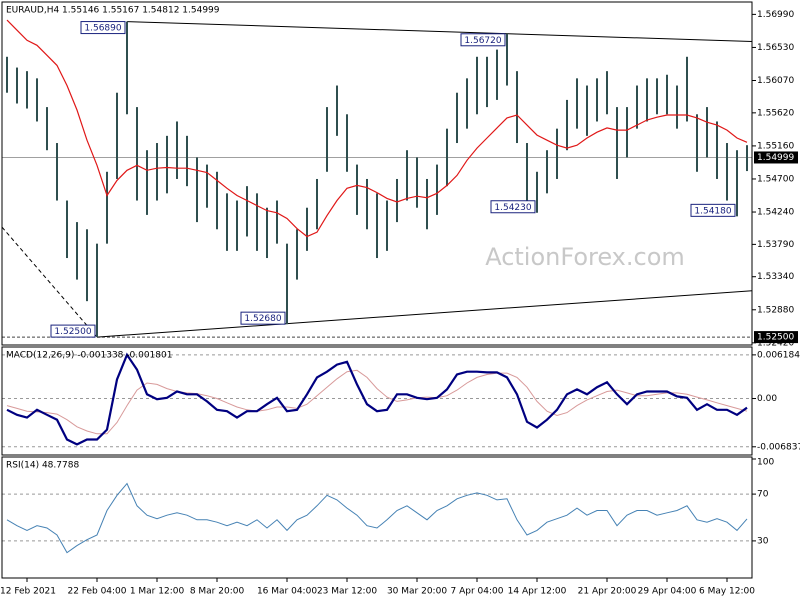 Image resolution: width=800 pixels, height=600 pixels. What do you see at coordinates (767, 399) in the screenshot?
I see `y-tick-label: 0.00` at bounding box center [767, 399].